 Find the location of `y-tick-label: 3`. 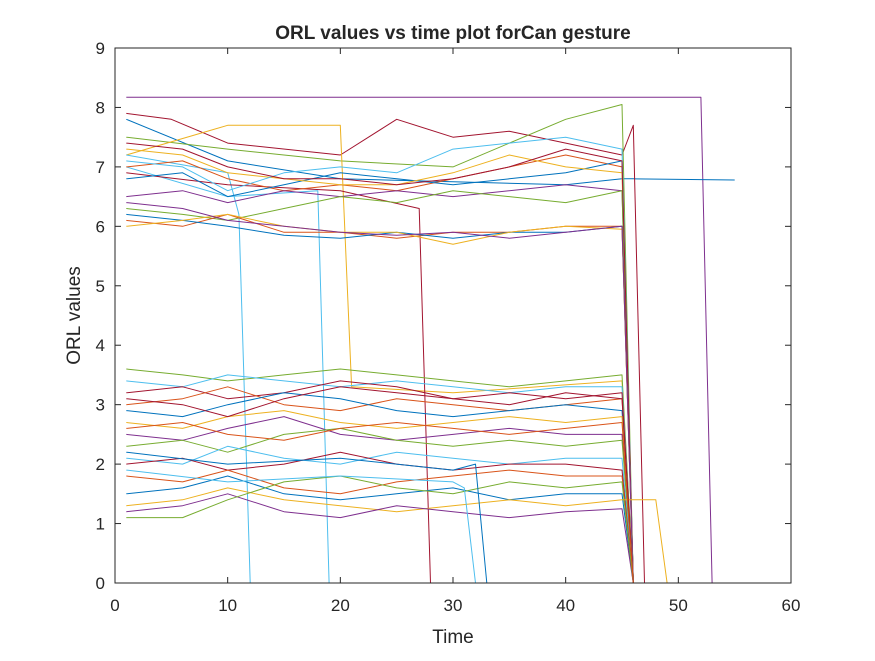

y-tick-label: 3 is located at coordinates (100, 405).